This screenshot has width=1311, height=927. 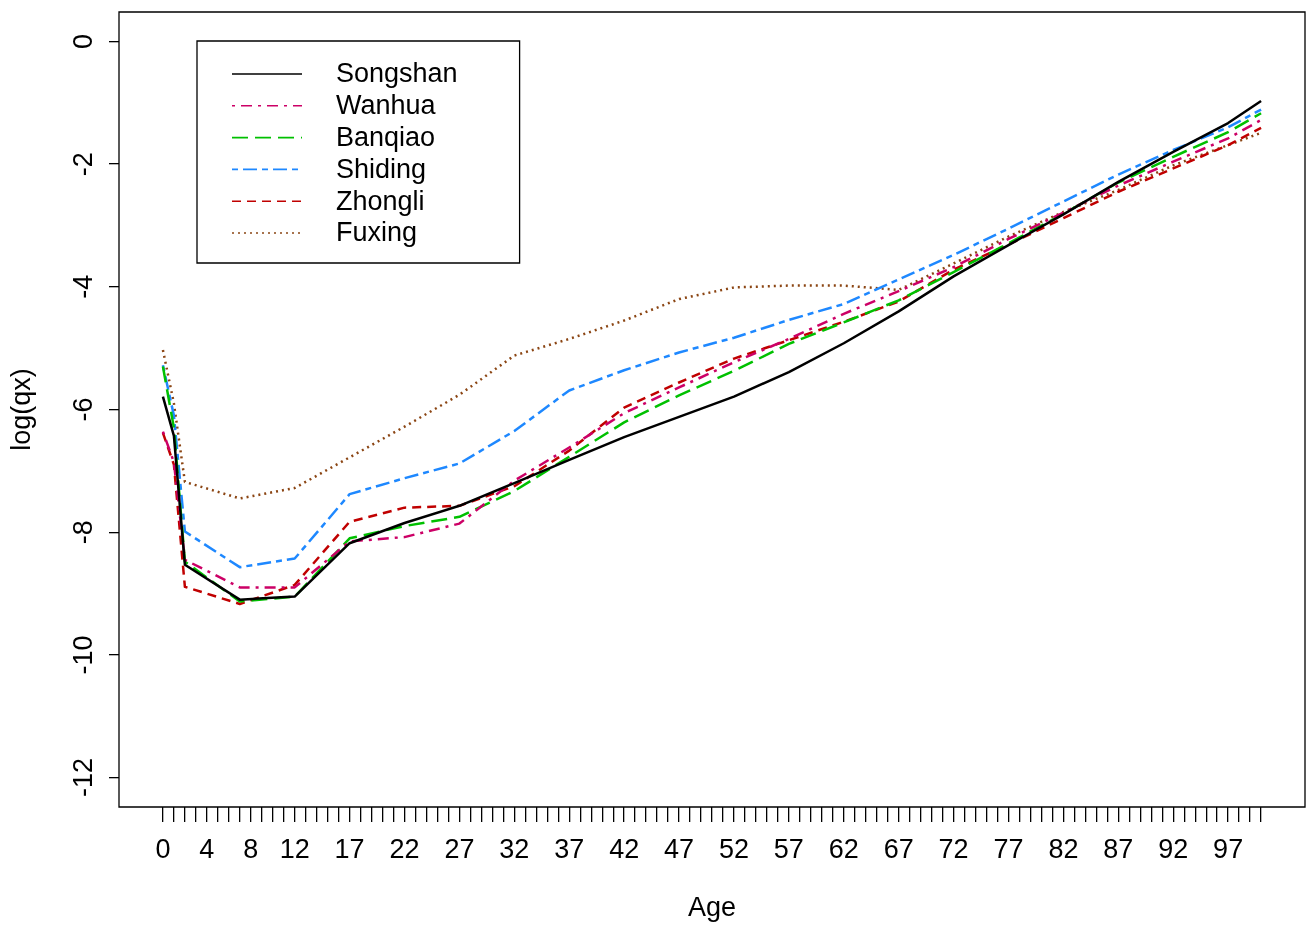 I want to click on legend-label: Wanhua, so click(x=386, y=105).